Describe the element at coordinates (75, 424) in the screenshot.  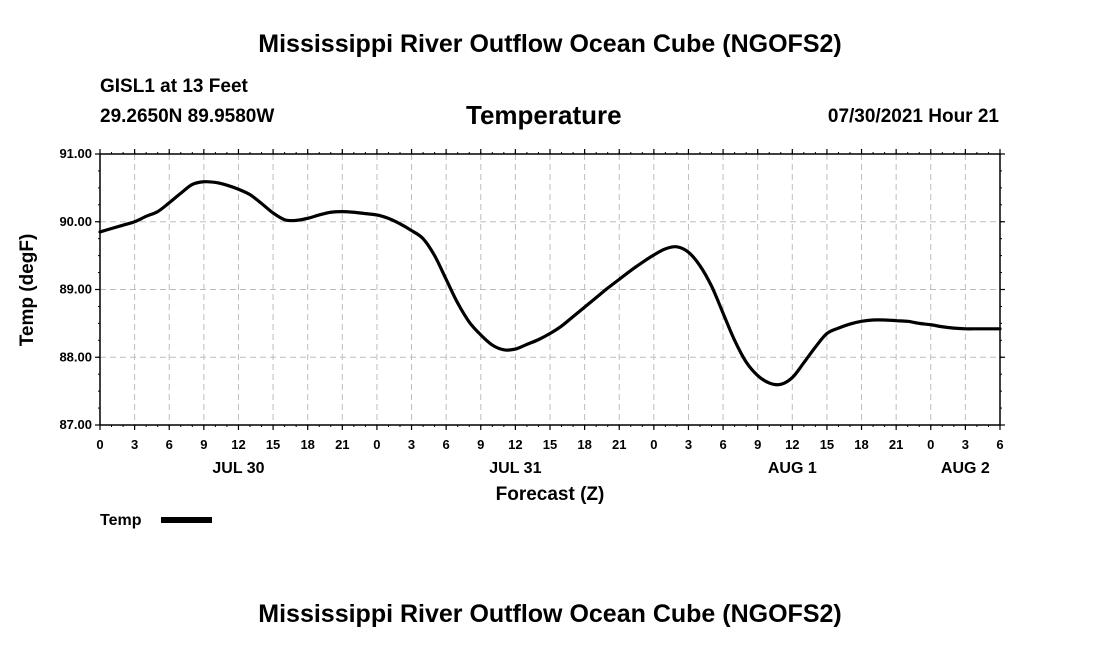
I see `y-tick-label: 87.00` at that location.